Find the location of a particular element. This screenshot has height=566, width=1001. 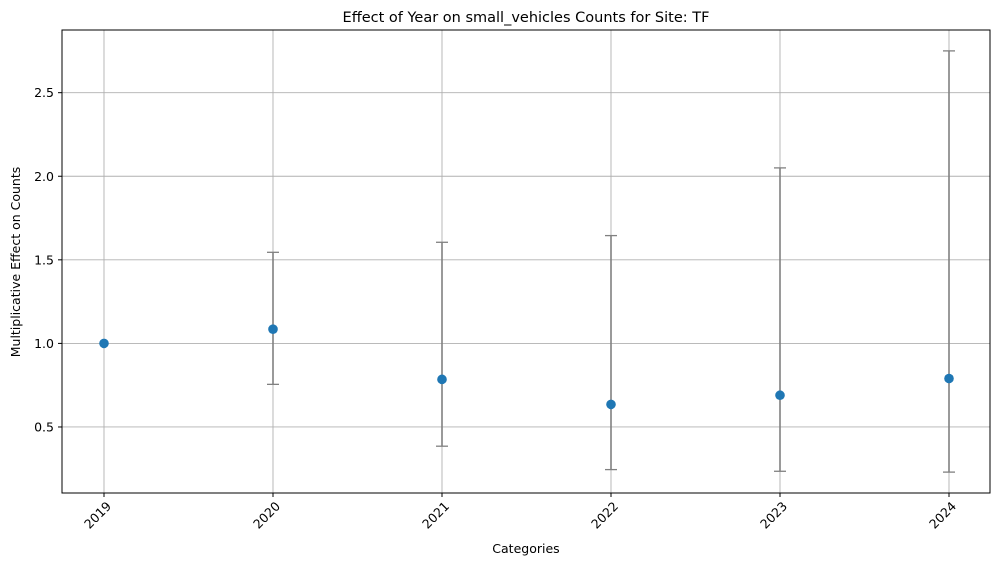

x-tick-label: 2020 is located at coordinates (266, 514).